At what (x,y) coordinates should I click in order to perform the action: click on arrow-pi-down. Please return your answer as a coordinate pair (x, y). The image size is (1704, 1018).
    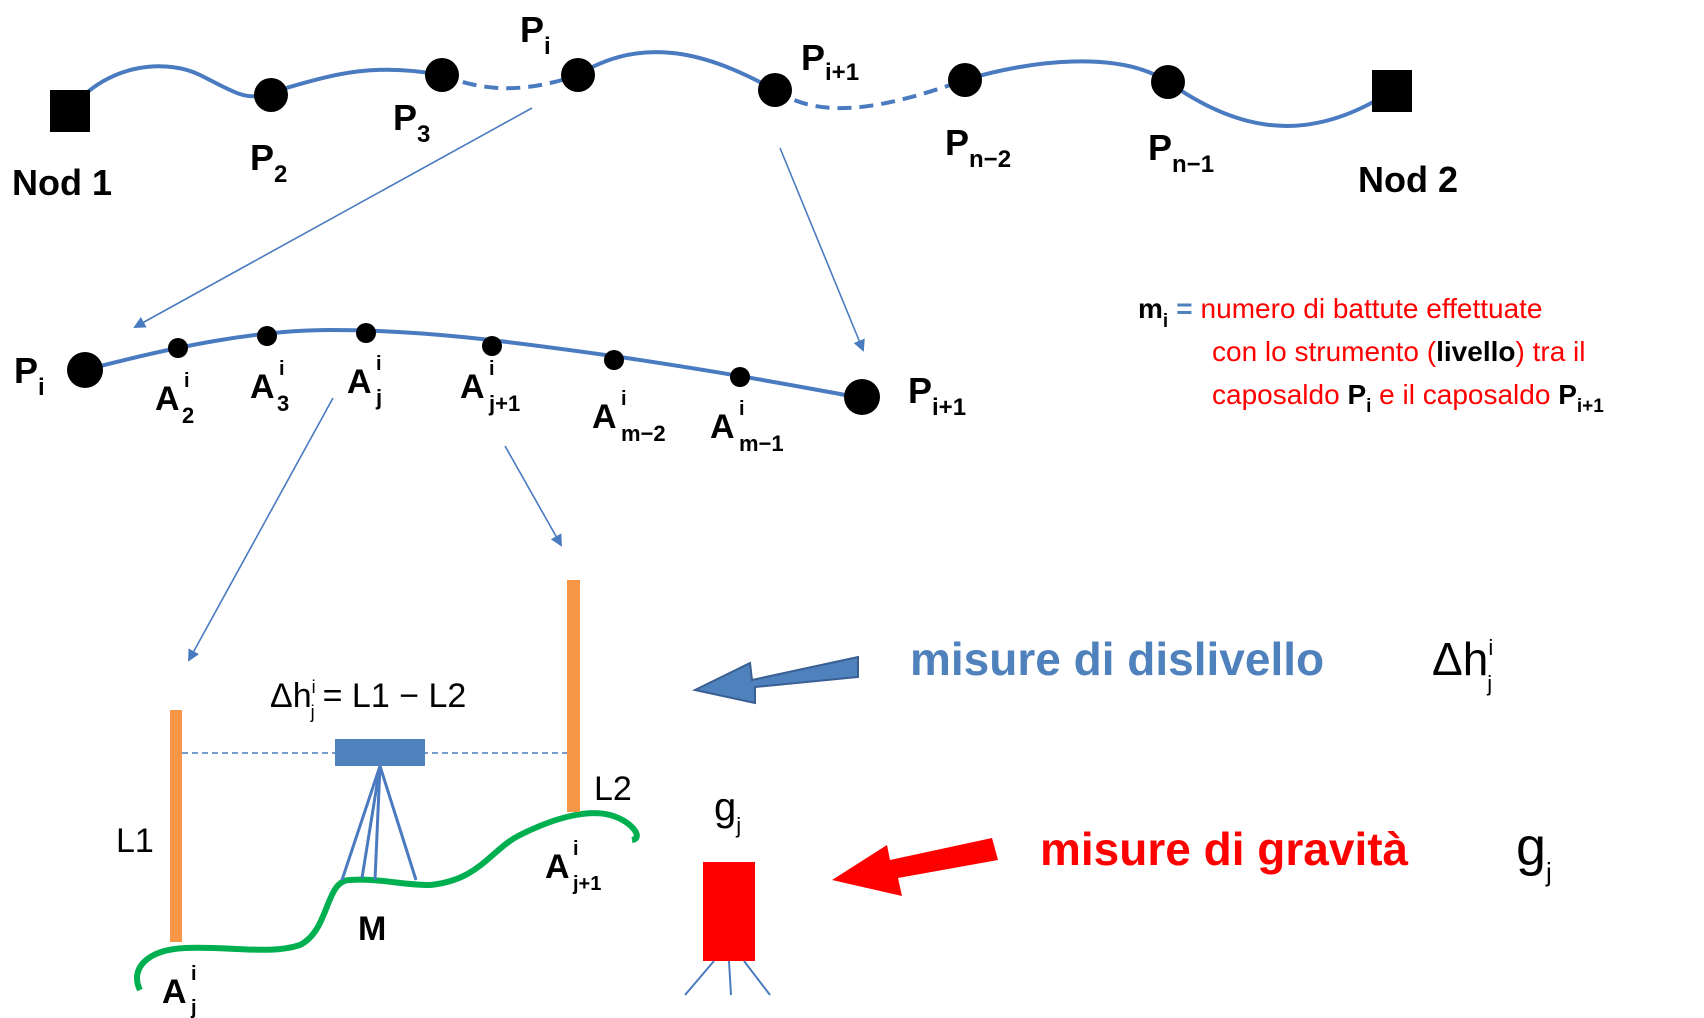
    Looking at the image, I should click on (333, 217).